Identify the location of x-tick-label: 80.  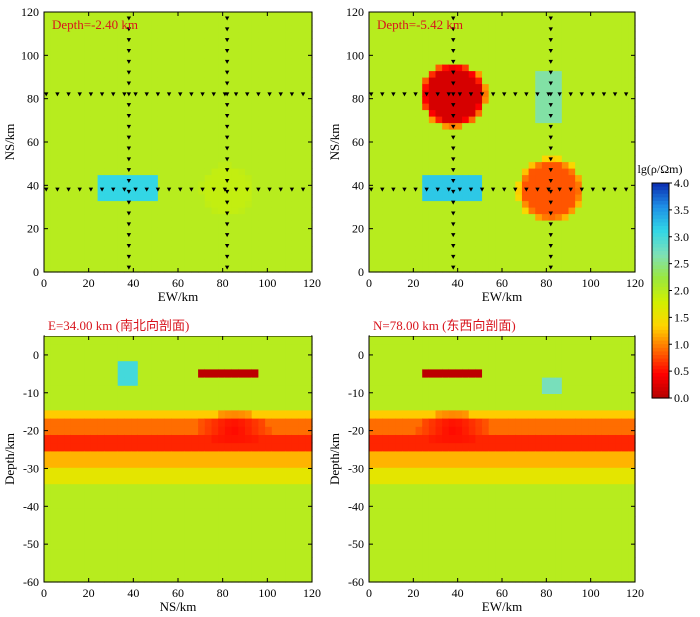
(546, 283).